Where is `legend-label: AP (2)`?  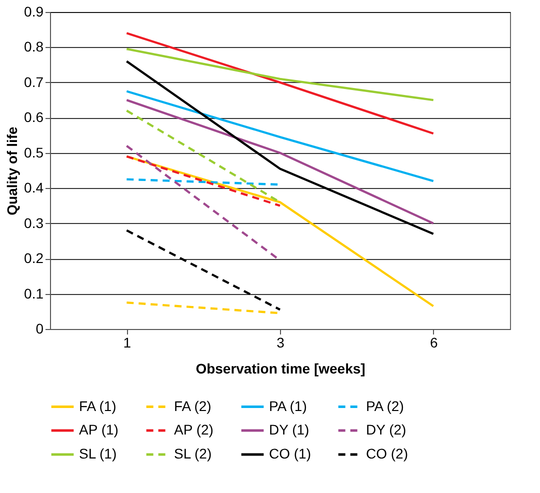 legend-label: AP (2) is located at coordinates (194, 430).